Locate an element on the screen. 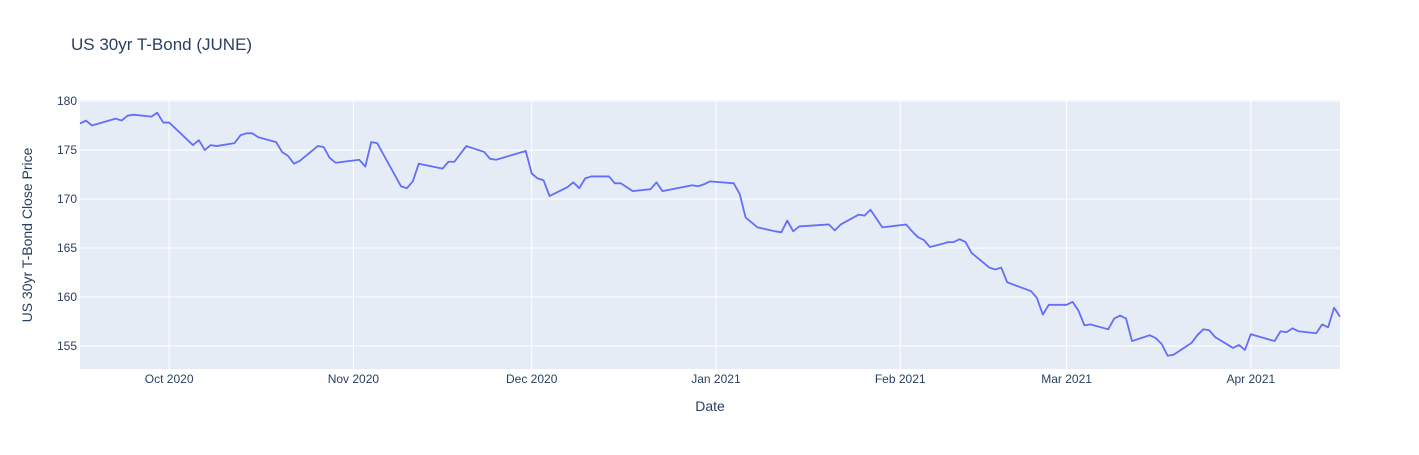  chart-title: US 30yr T-Bond (JUNE) is located at coordinates (161, 44).